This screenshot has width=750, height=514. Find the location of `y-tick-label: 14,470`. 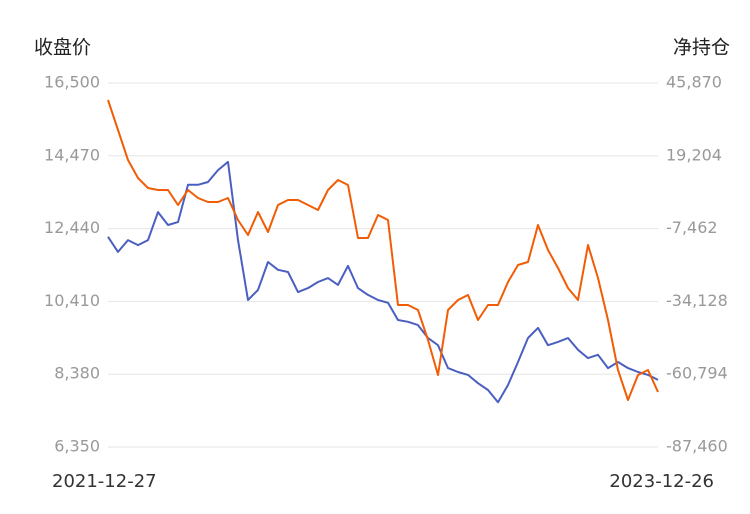

y-tick-label: 14,470 is located at coordinates (72, 154).